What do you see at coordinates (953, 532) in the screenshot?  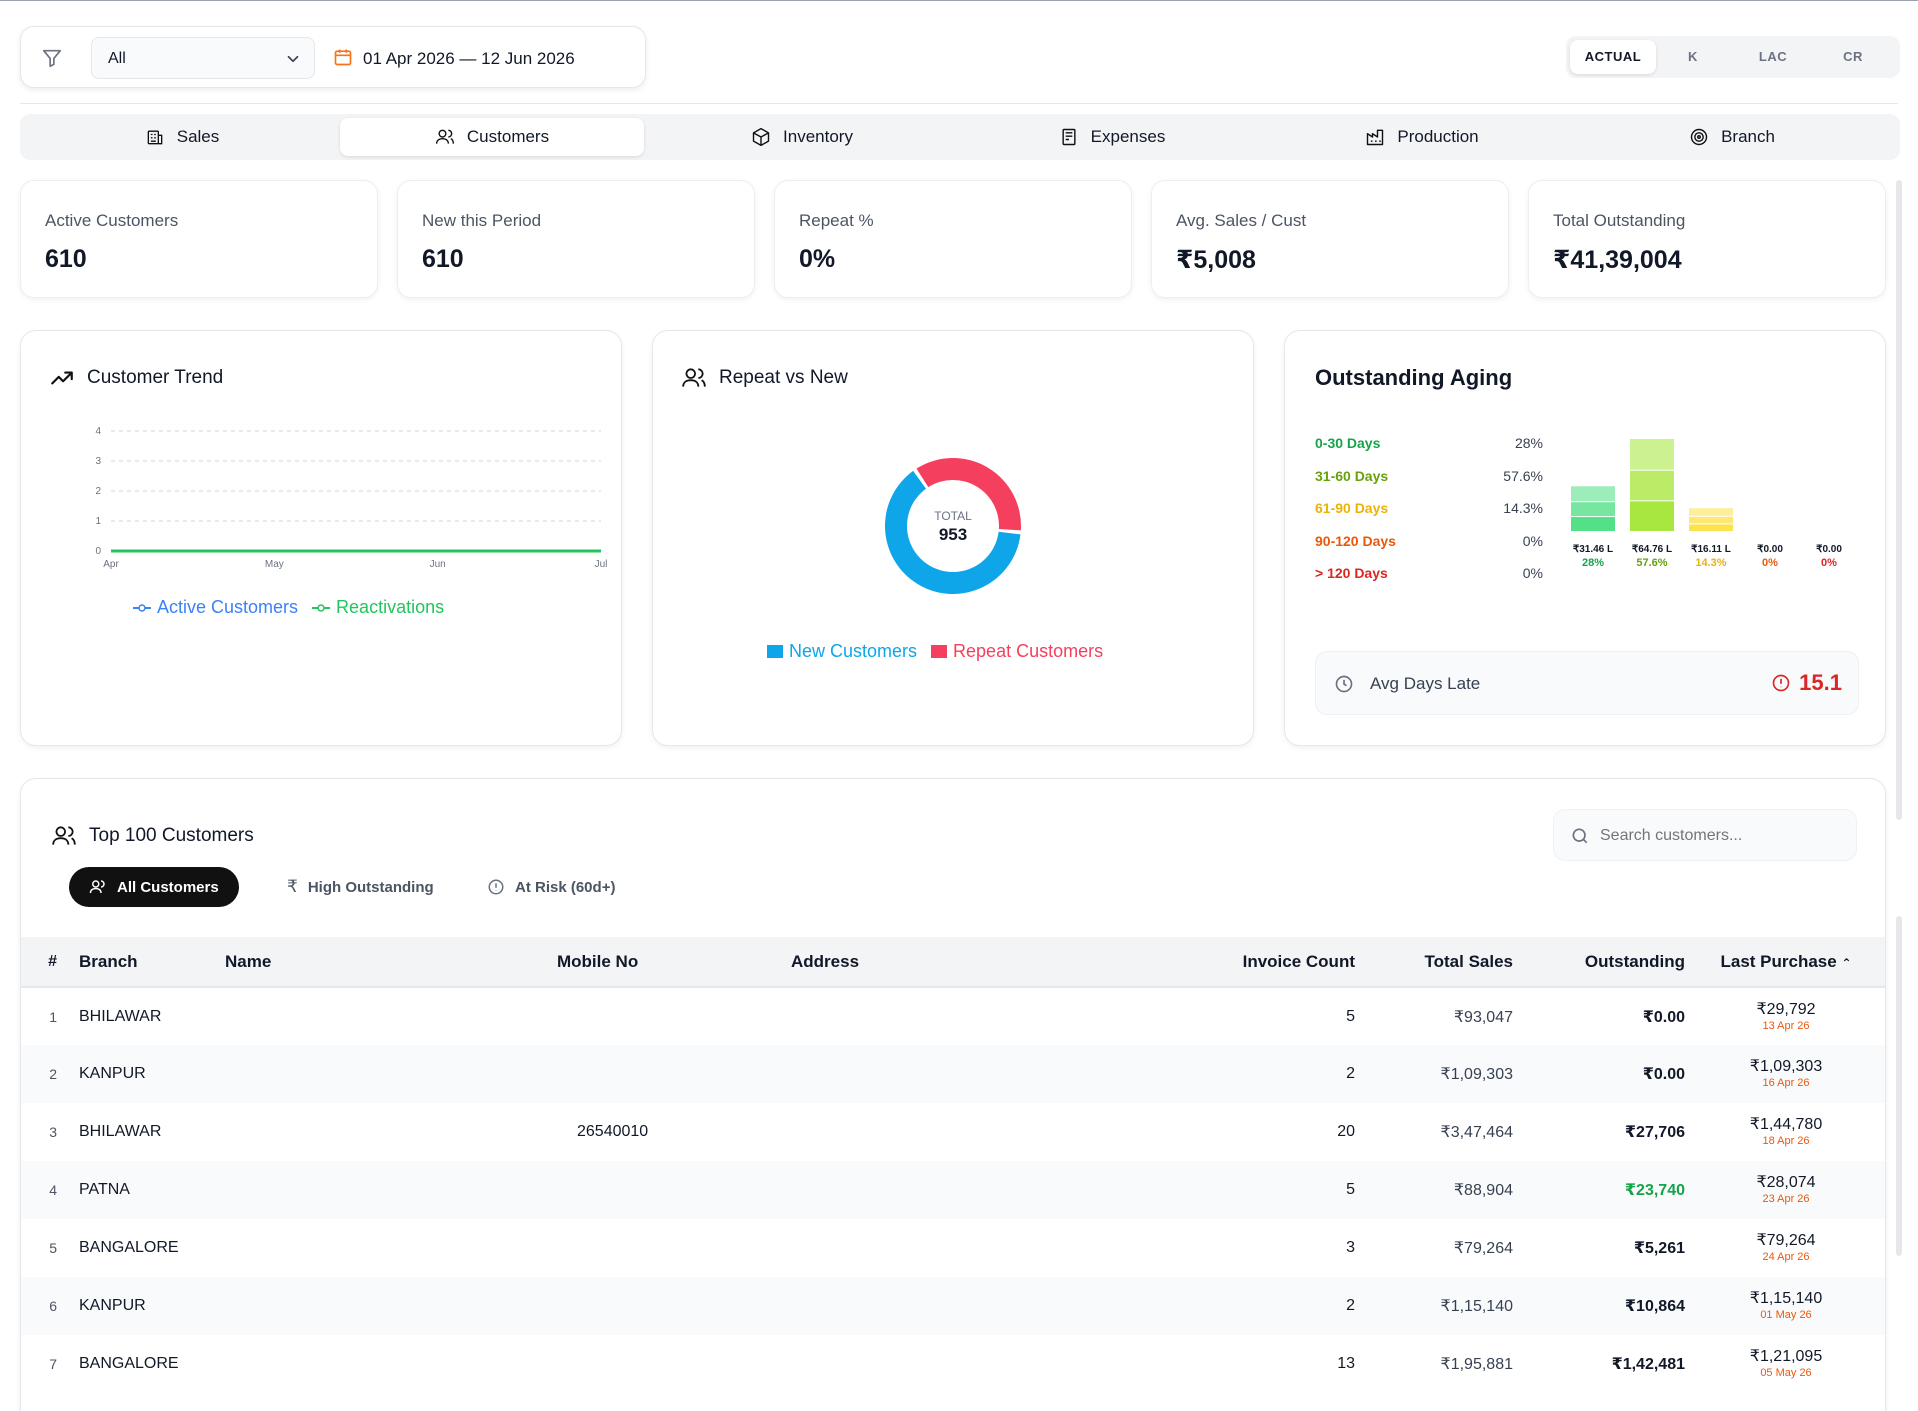 I see `donut-slice-new-customers` at bounding box center [953, 532].